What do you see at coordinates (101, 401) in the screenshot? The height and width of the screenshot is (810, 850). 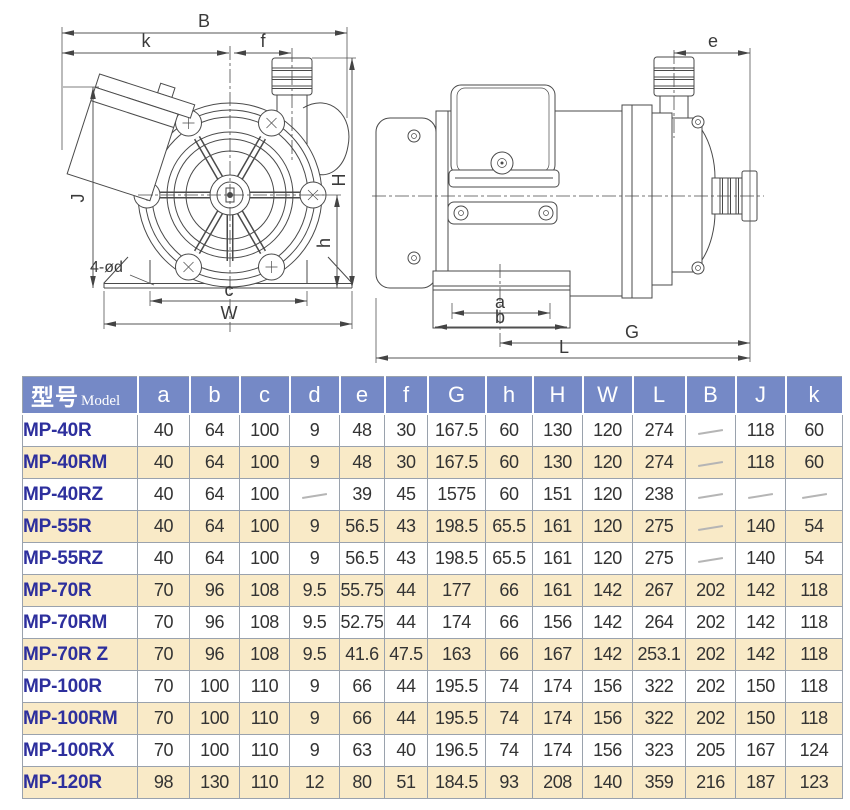 I see `header-model-en: Model` at bounding box center [101, 401].